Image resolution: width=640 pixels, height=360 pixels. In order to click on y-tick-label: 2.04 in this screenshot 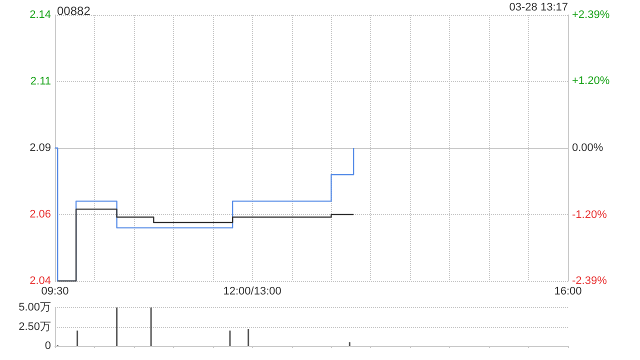, I will do `click(40, 281)`.